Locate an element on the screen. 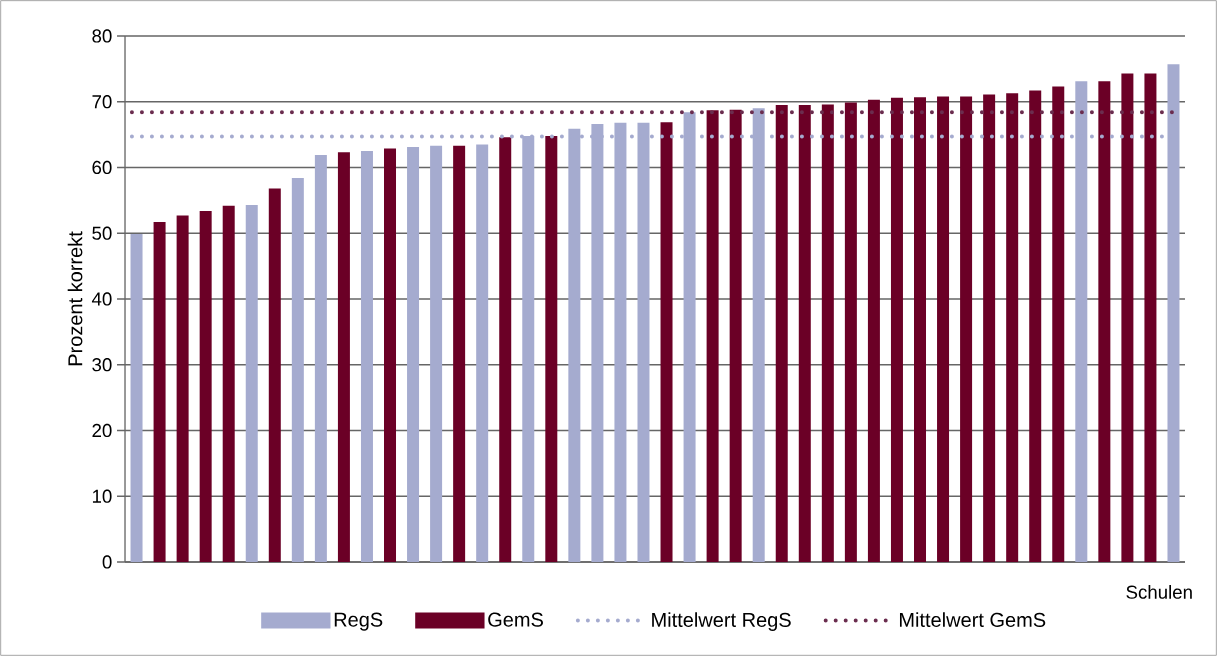  y-axis-title: Prozent korrekt is located at coordinates (75, 298).